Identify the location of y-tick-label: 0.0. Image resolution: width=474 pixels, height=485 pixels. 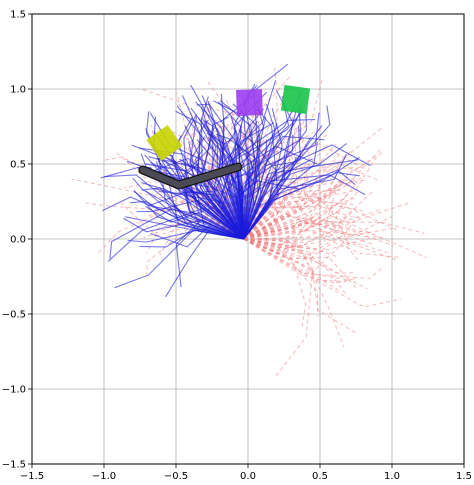
(18, 240).